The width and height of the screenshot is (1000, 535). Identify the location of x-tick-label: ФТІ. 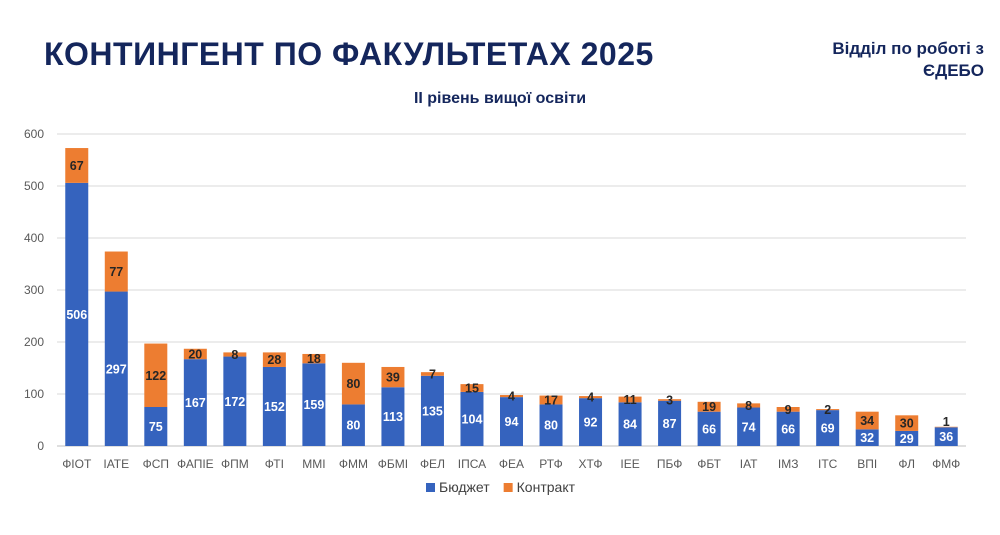
(274, 464).